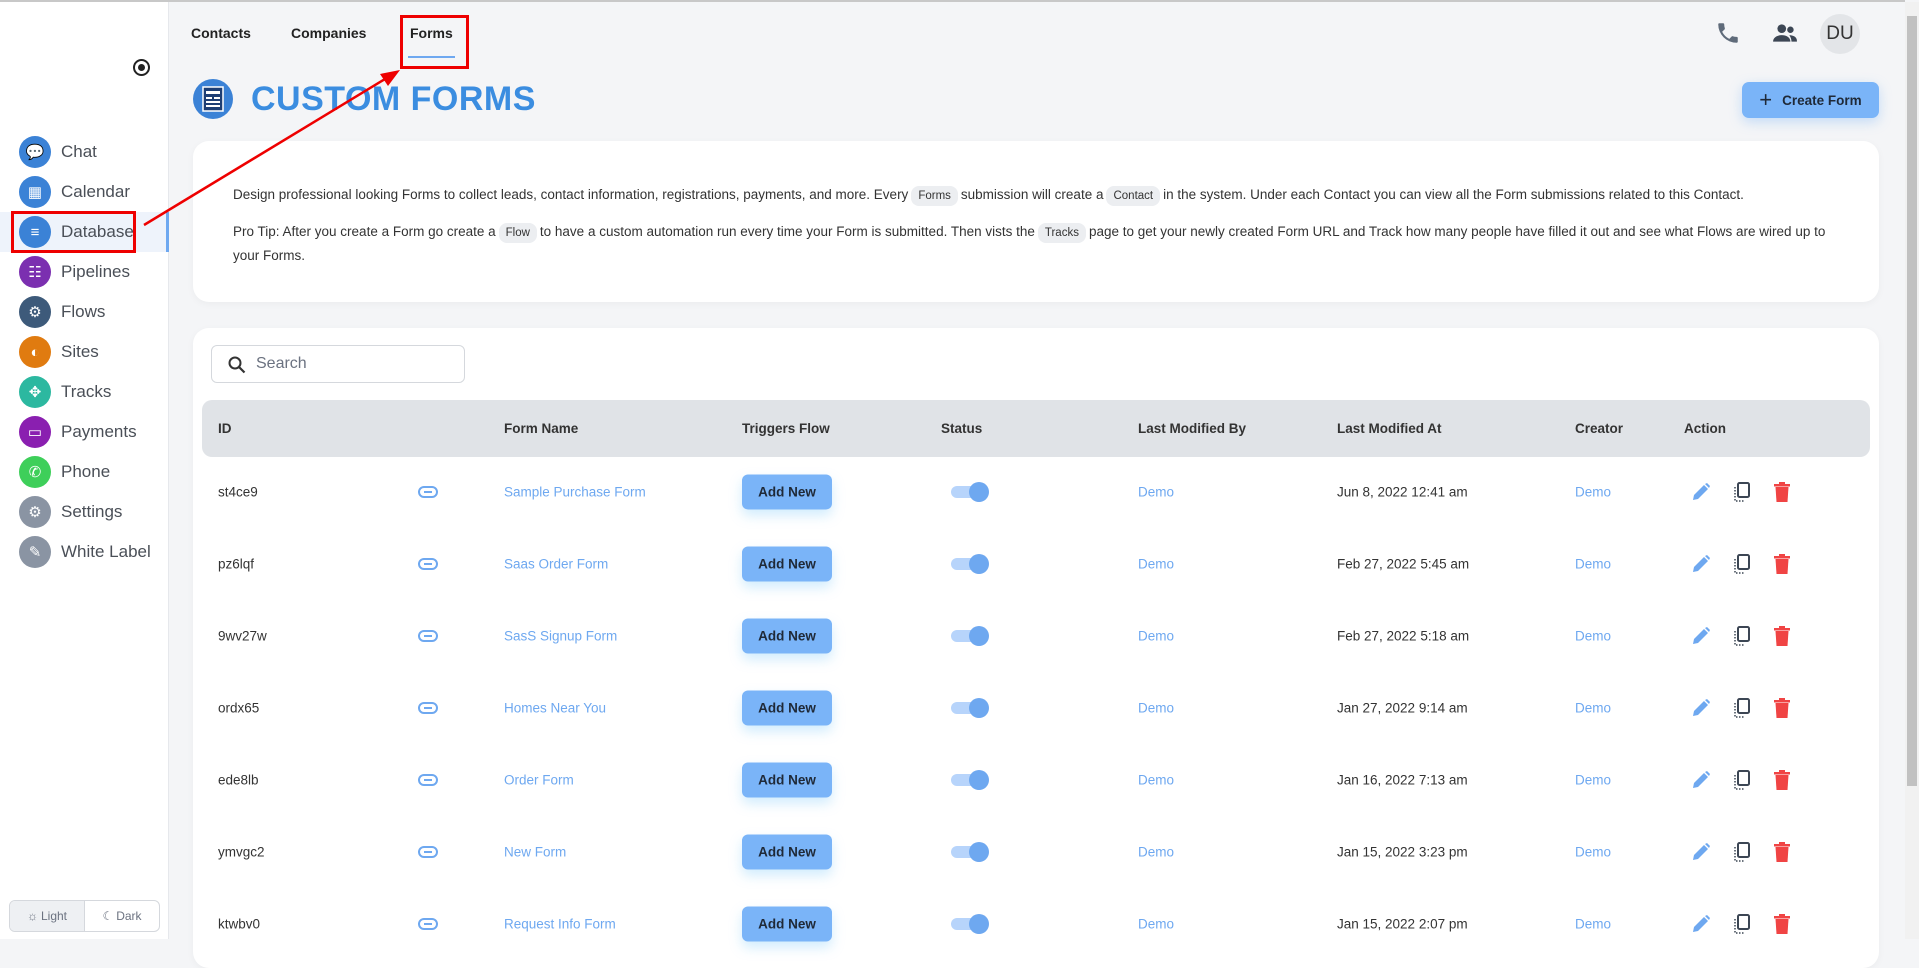  I want to click on form-name-link: New Form, so click(535, 852).